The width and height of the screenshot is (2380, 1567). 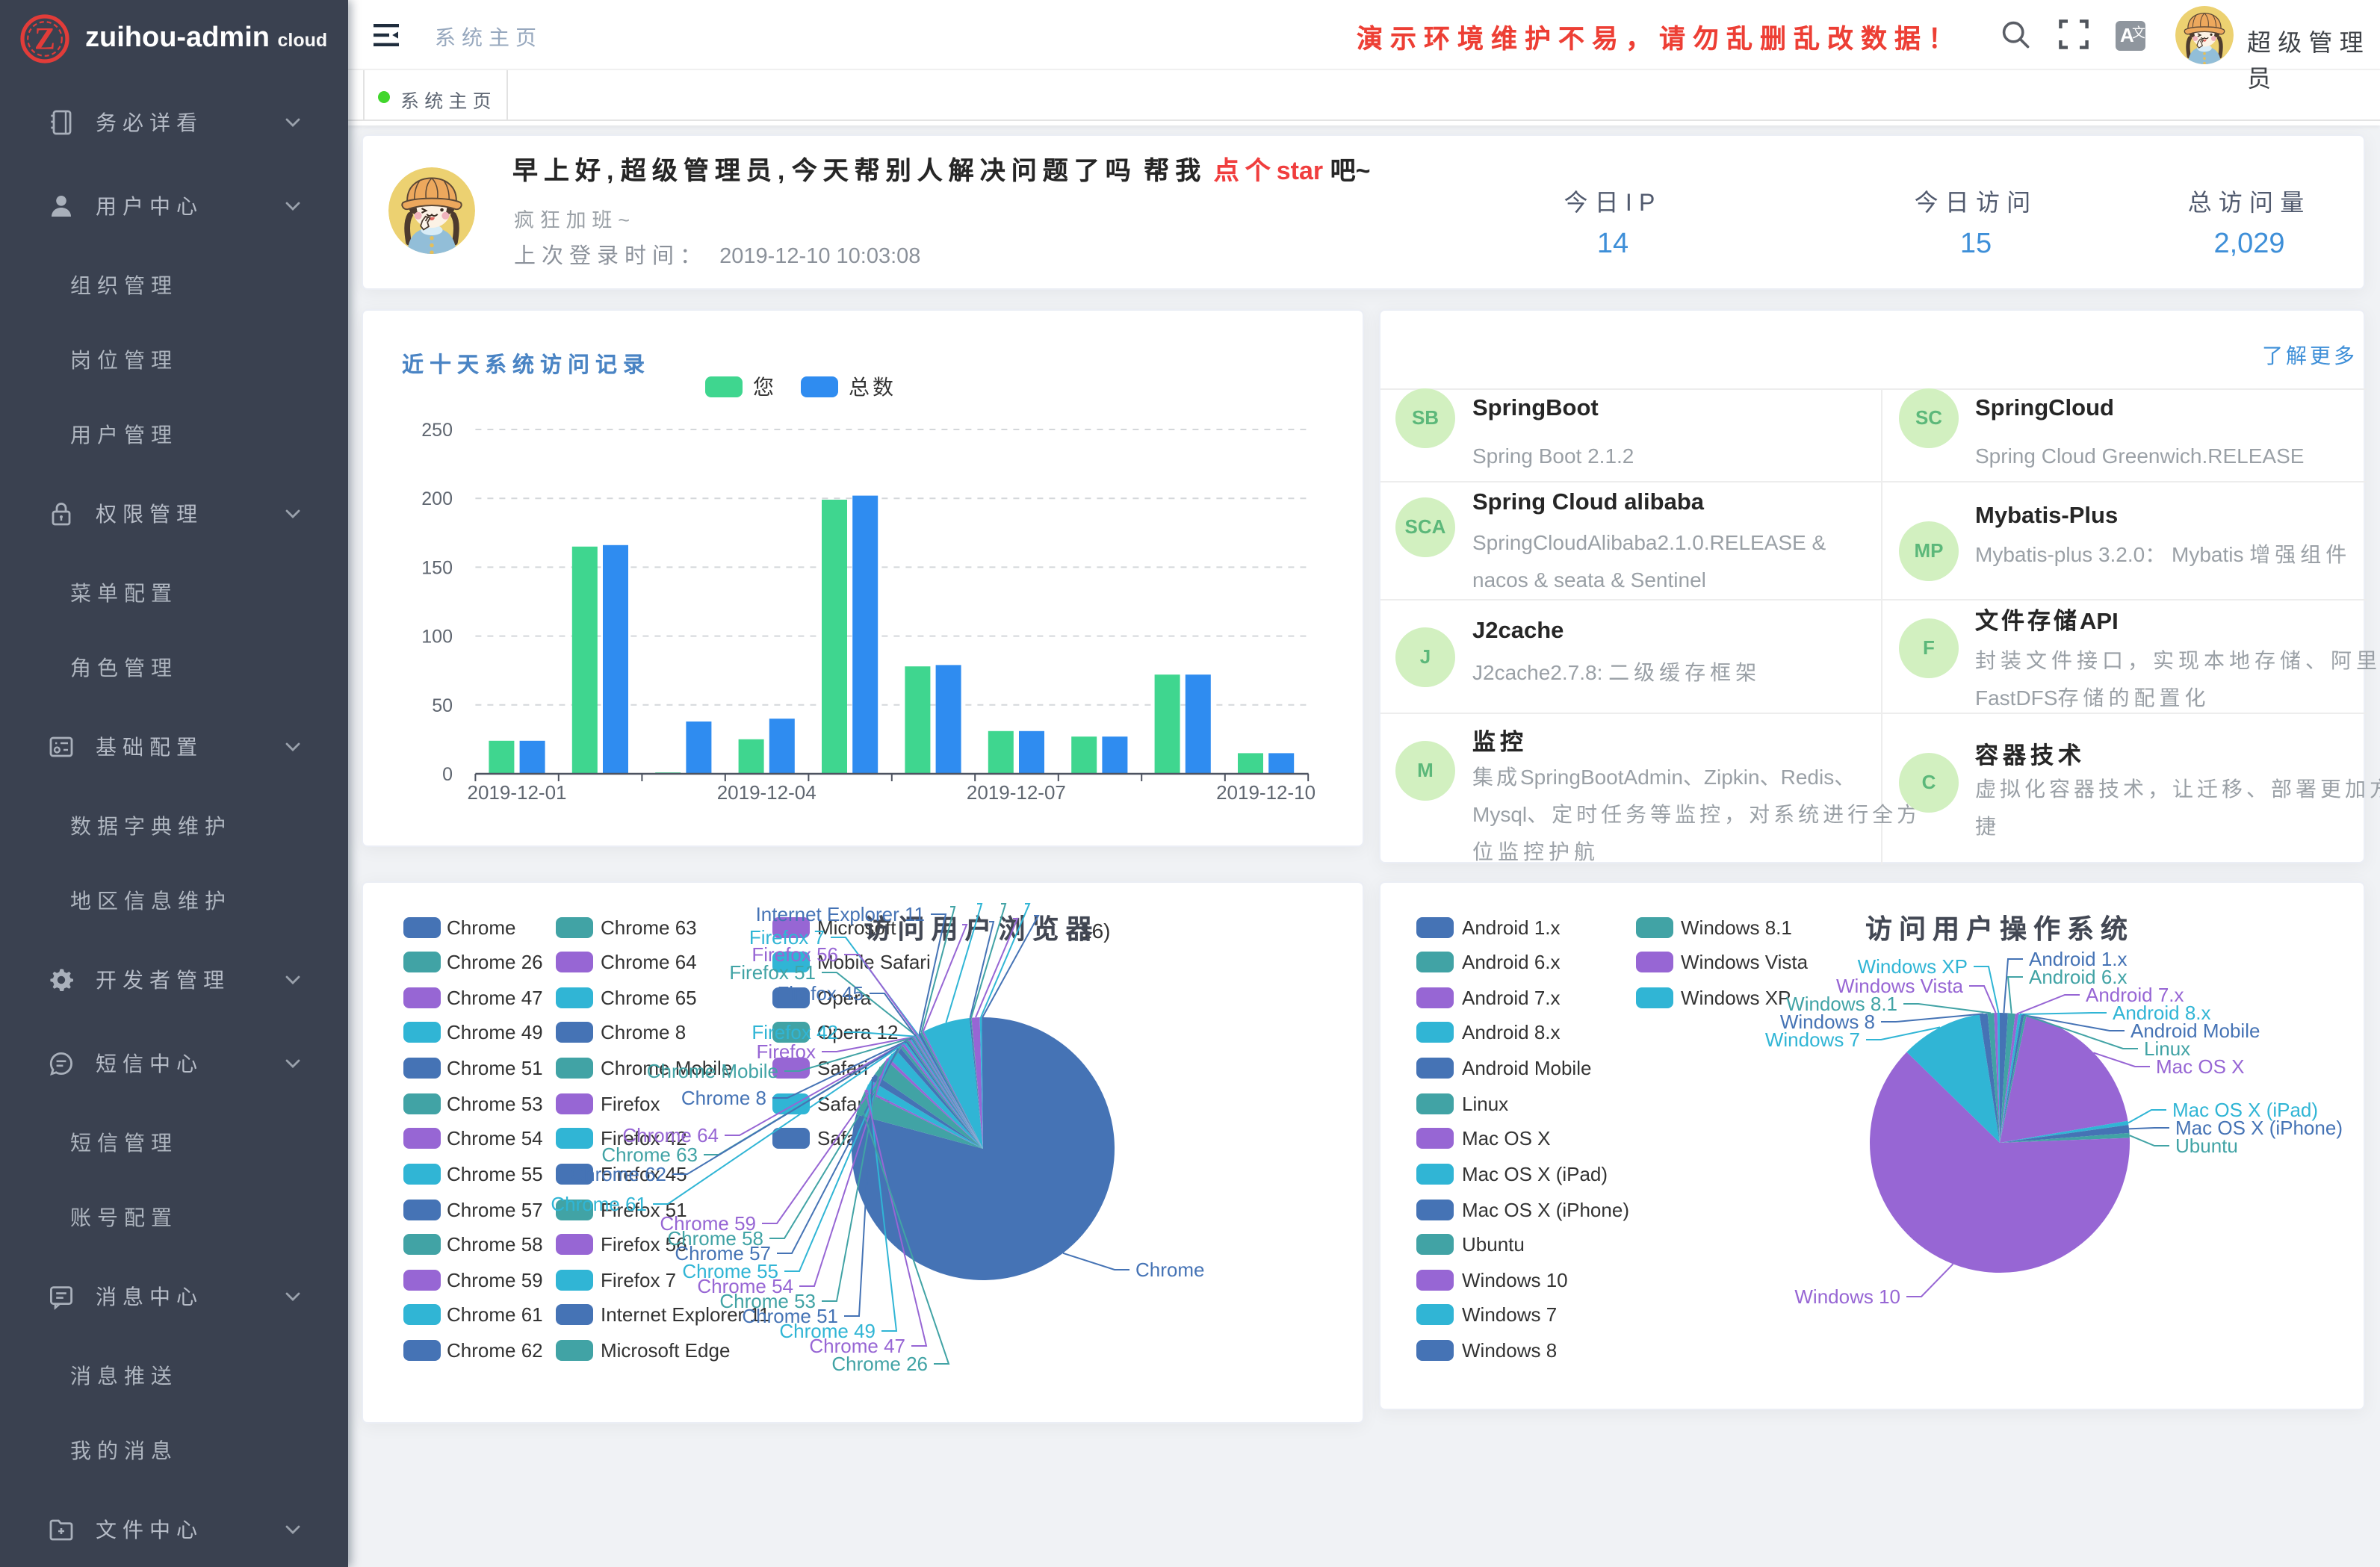 I want to click on svg-text: Android 1.x, so click(x=2078, y=959).